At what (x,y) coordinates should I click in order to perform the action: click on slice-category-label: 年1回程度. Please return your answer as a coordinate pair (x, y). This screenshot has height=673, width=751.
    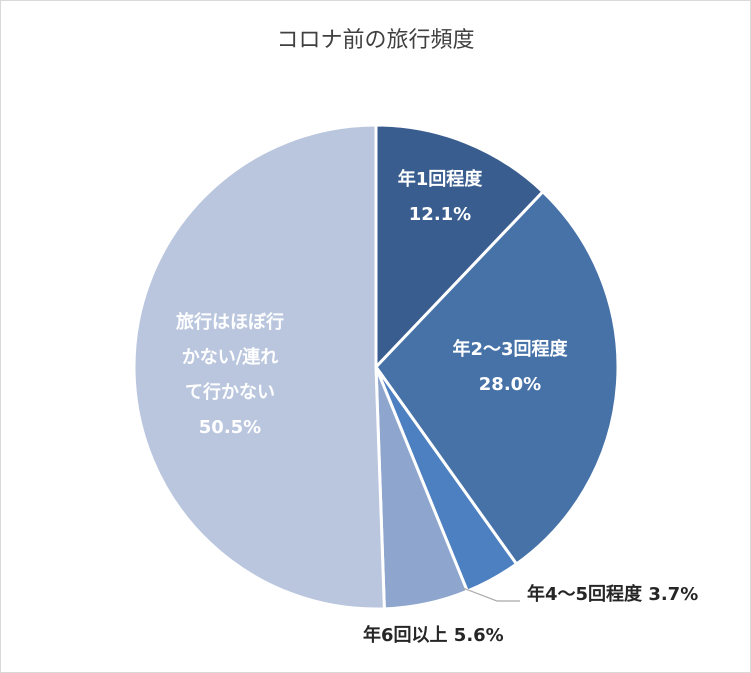
    Looking at the image, I should click on (441, 179).